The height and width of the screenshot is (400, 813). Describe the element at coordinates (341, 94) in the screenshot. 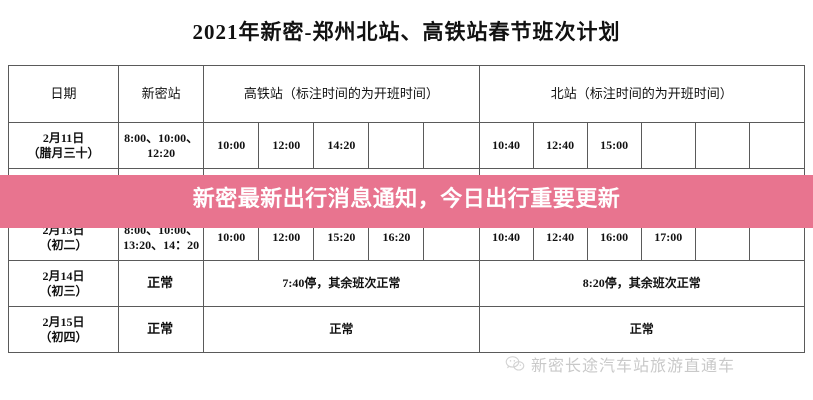

I see `header-gaotie-station: 高铁站（标注时间的为开班时间）` at that location.